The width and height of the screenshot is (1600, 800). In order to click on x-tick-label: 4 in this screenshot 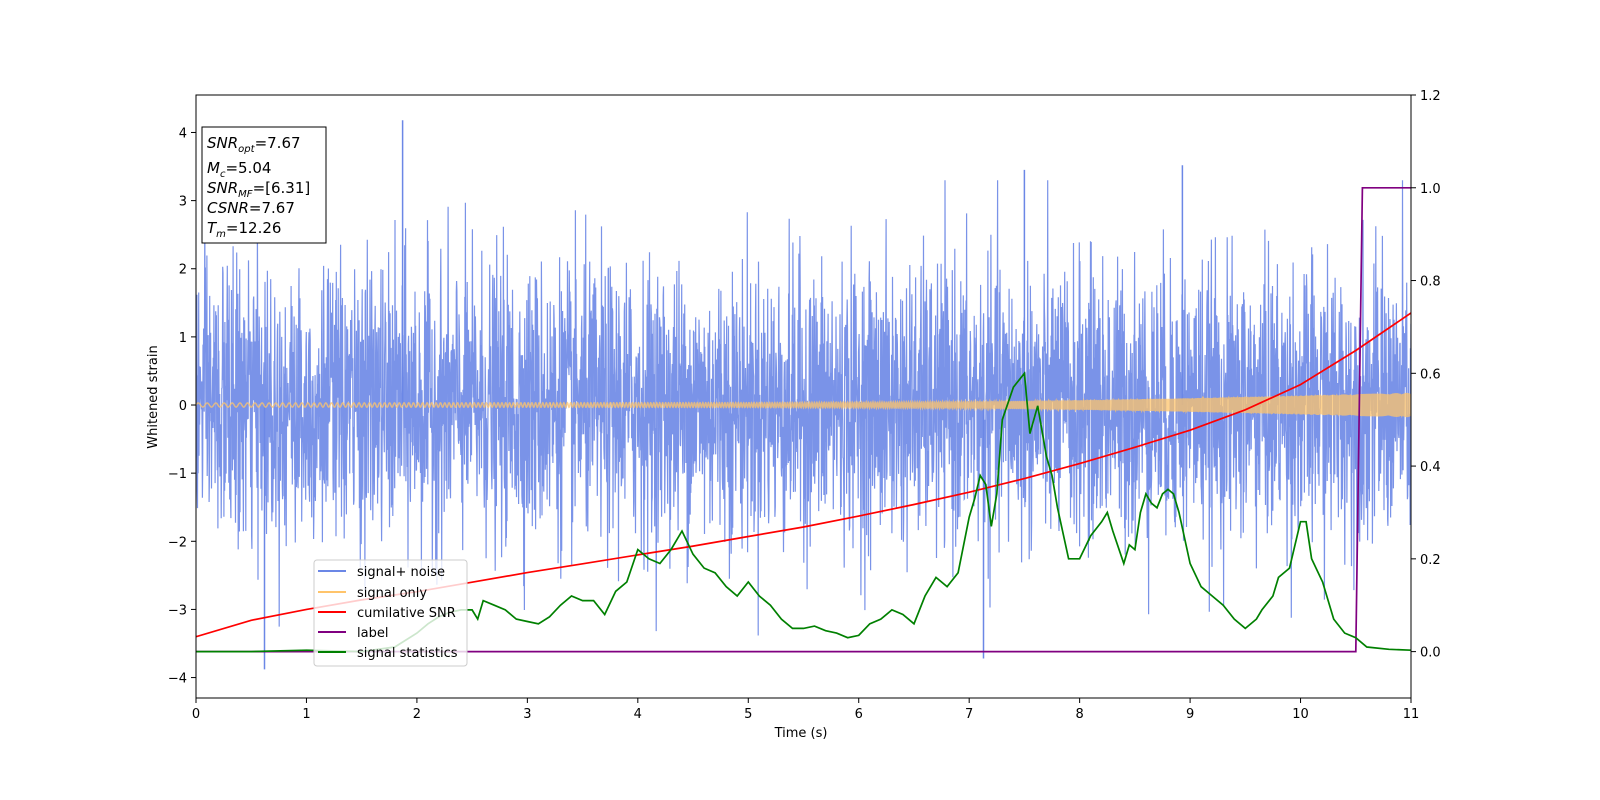, I will do `click(638, 714)`.